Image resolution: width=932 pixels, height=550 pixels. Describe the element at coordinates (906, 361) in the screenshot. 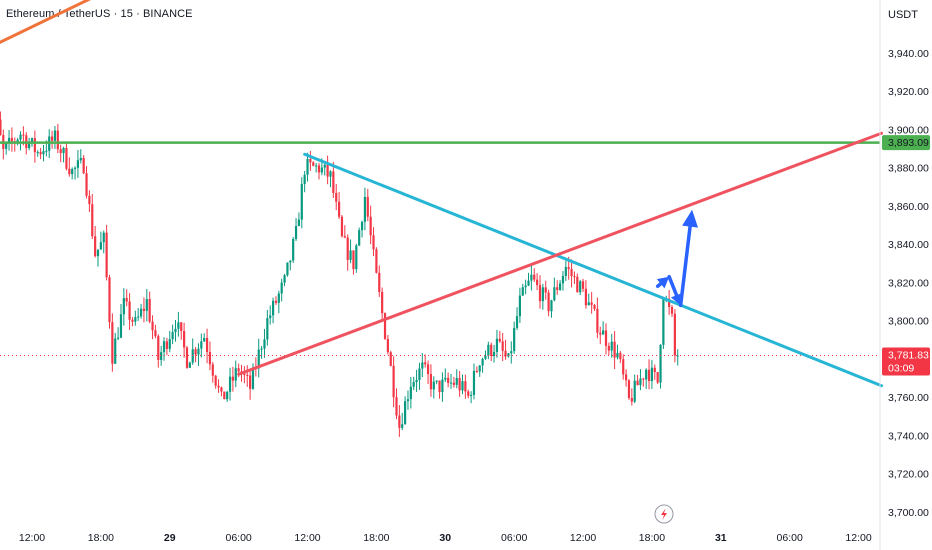

I see `last-price-badge` at that location.